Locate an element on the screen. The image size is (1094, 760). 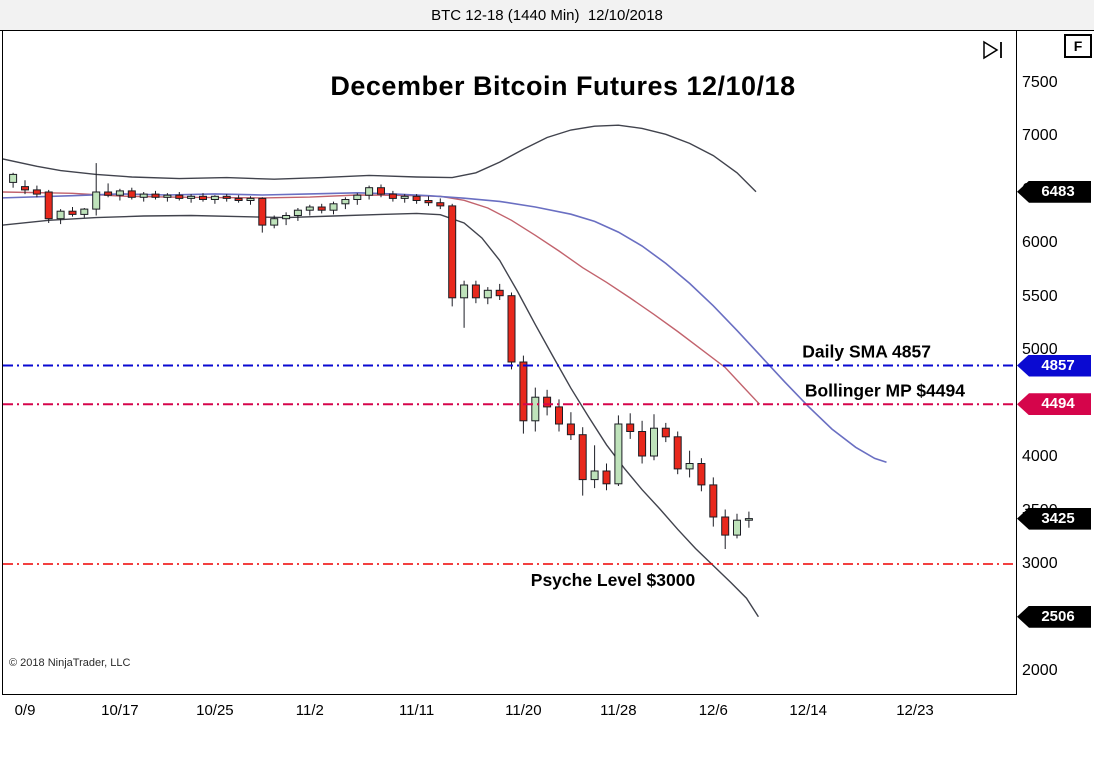
price-axis-label: 6000 is located at coordinates (1040, 243).